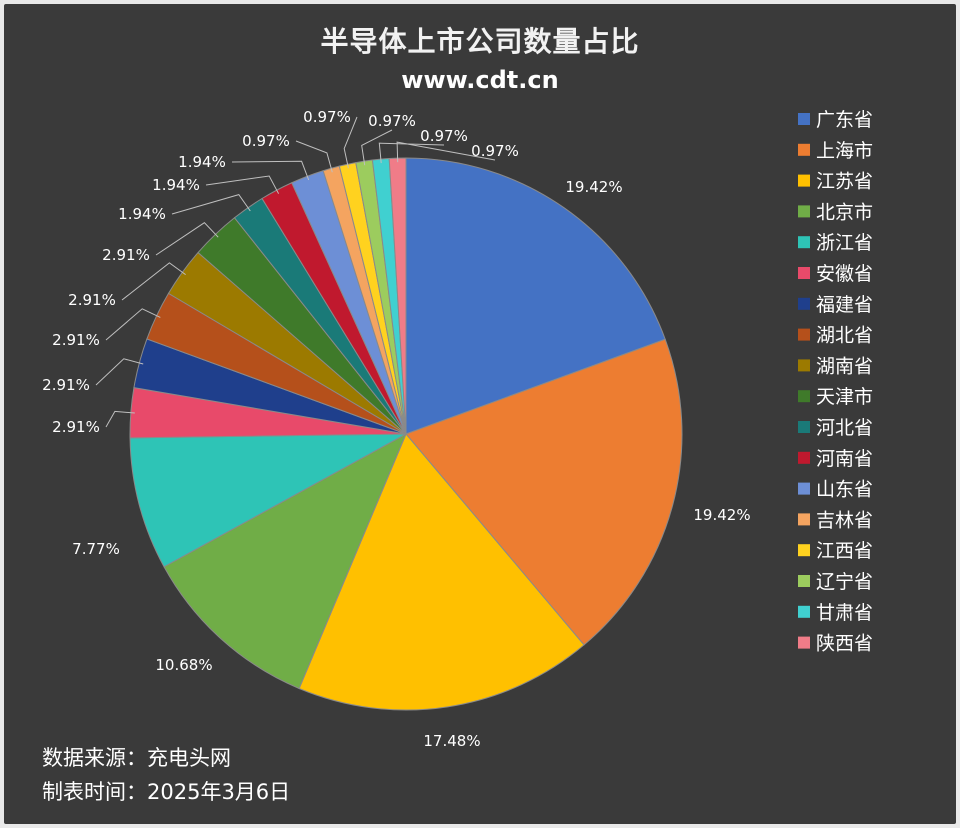 The height and width of the screenshot is (828, 960). I want to click on data-label-5: 2.91%, so click(76, 427).